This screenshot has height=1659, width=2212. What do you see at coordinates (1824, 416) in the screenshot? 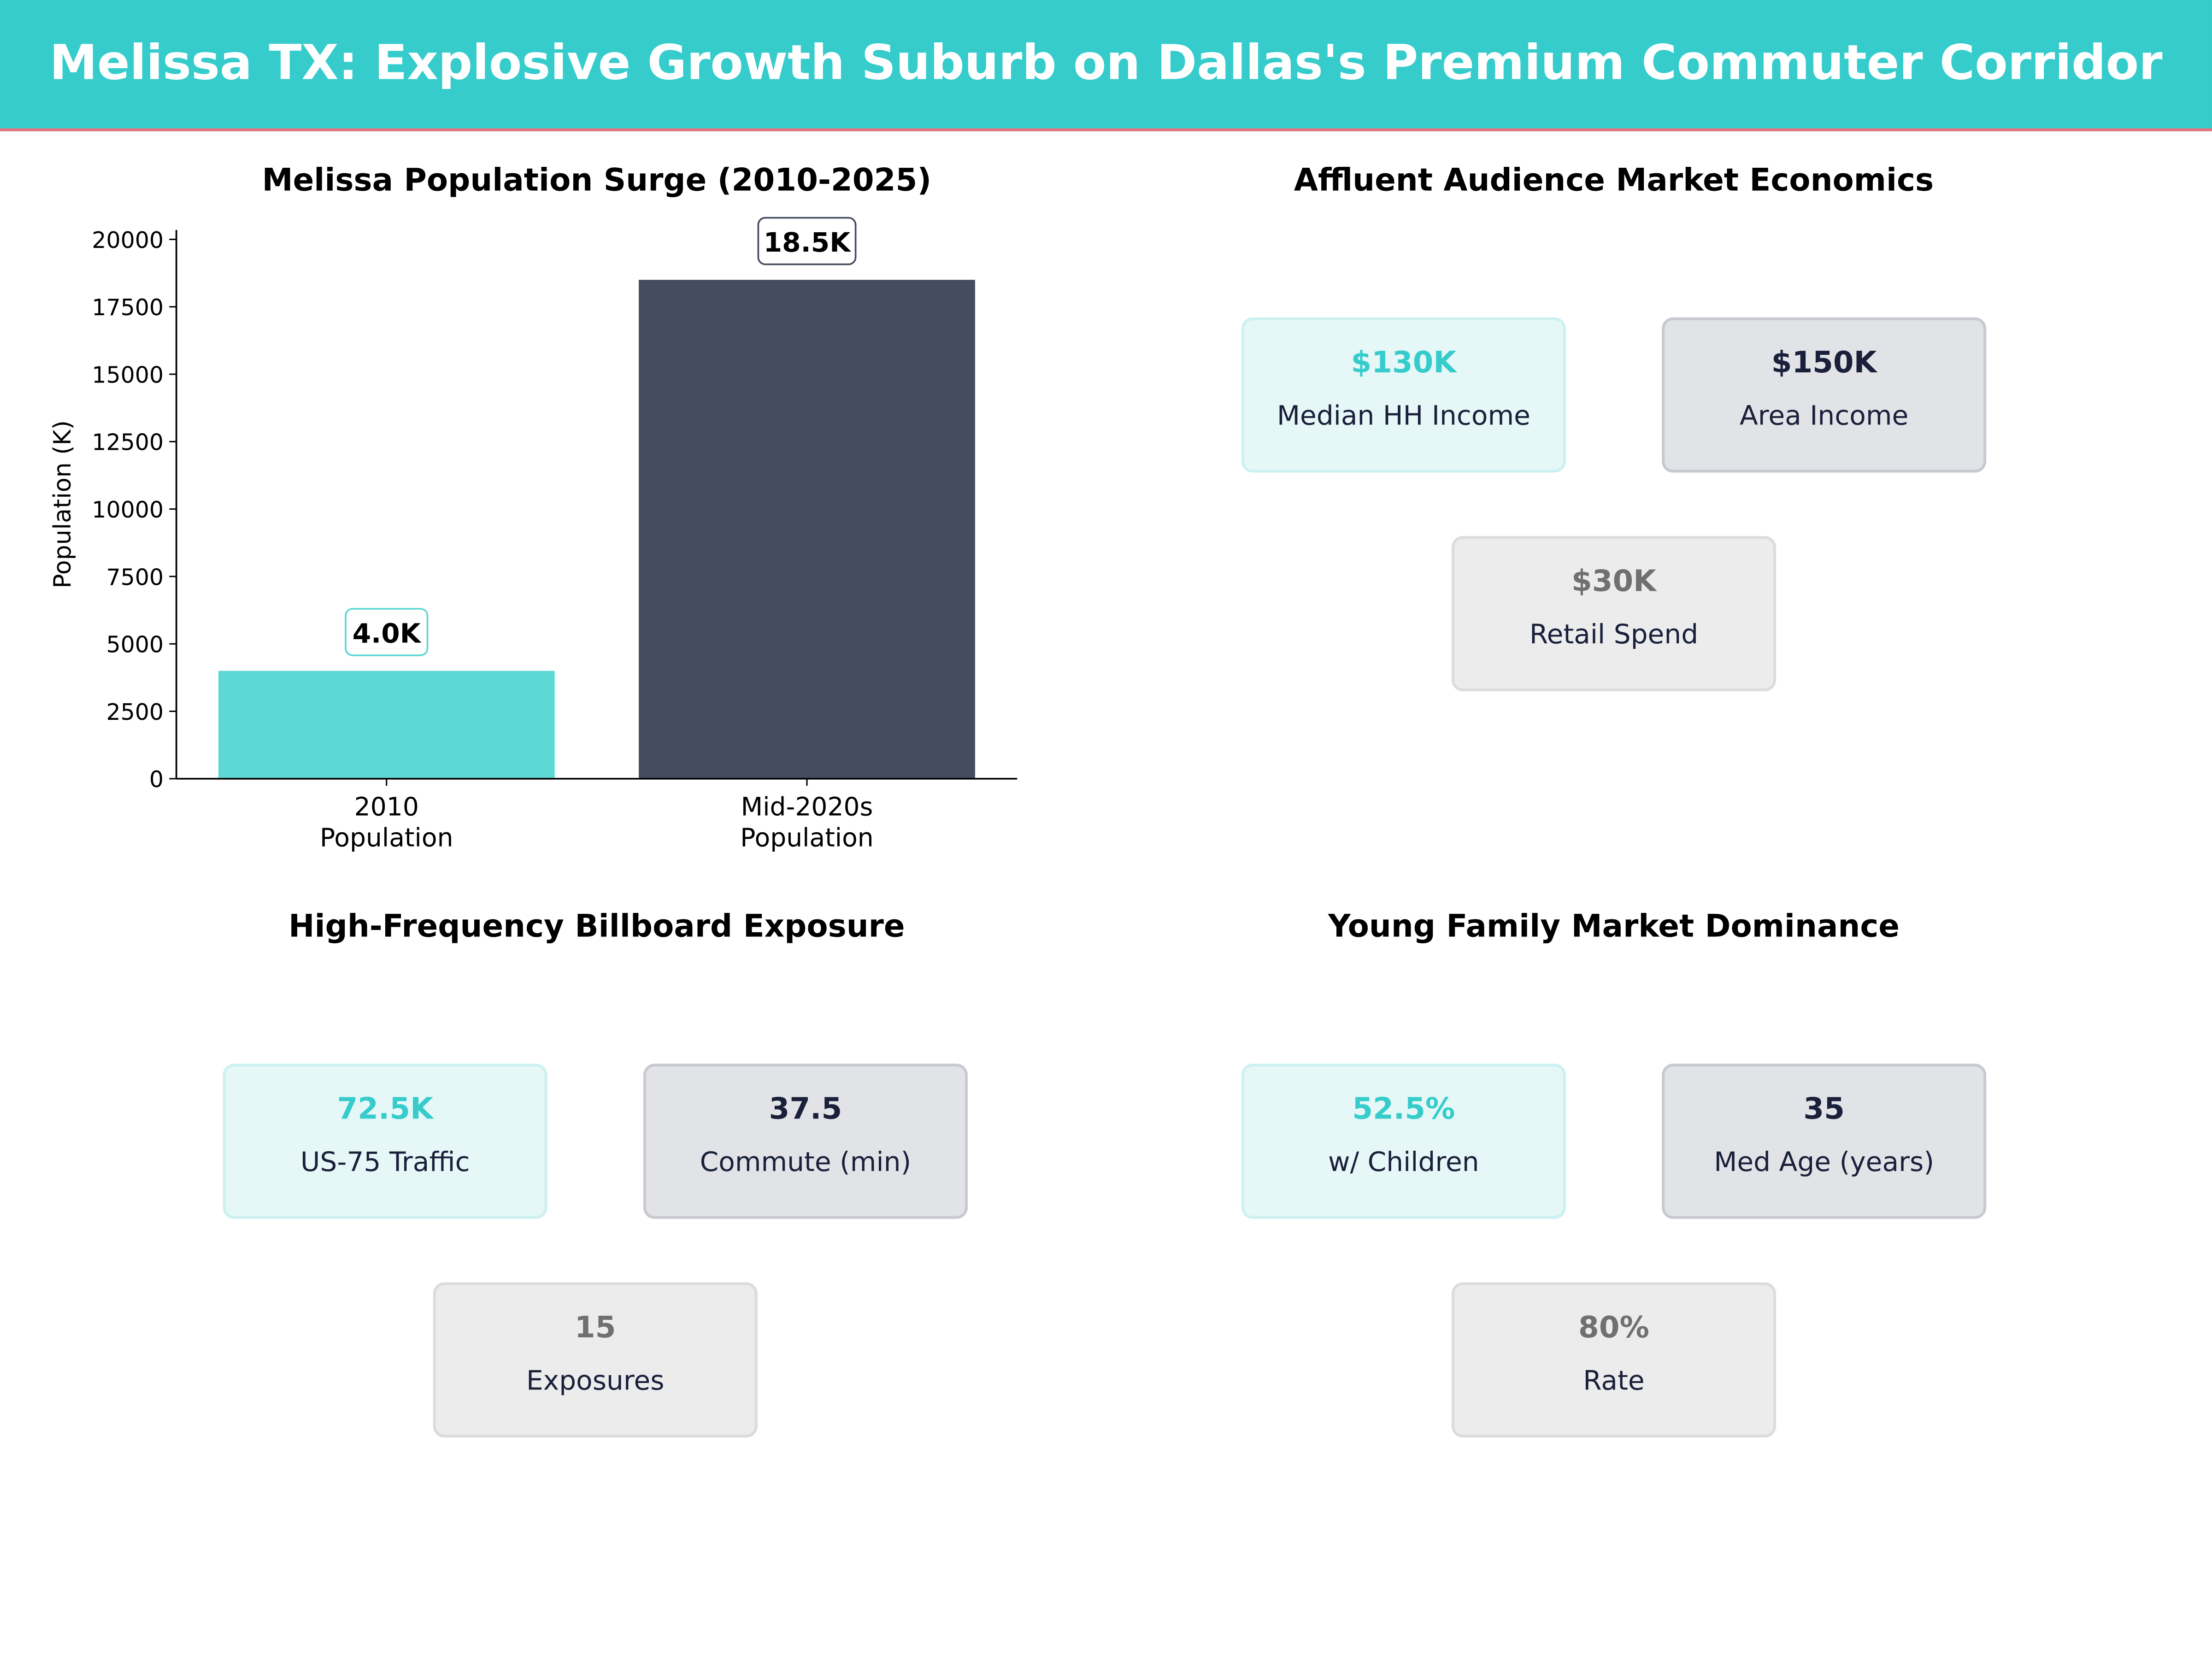
I see `card-label: Area Income` at bounding box center [1824, 416].